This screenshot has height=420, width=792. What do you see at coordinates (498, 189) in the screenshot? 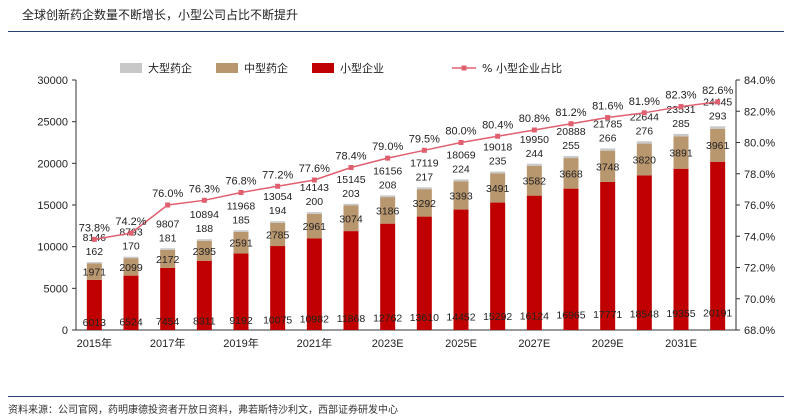
I see `label-mid: 3491` at bounding box center [498, 189].